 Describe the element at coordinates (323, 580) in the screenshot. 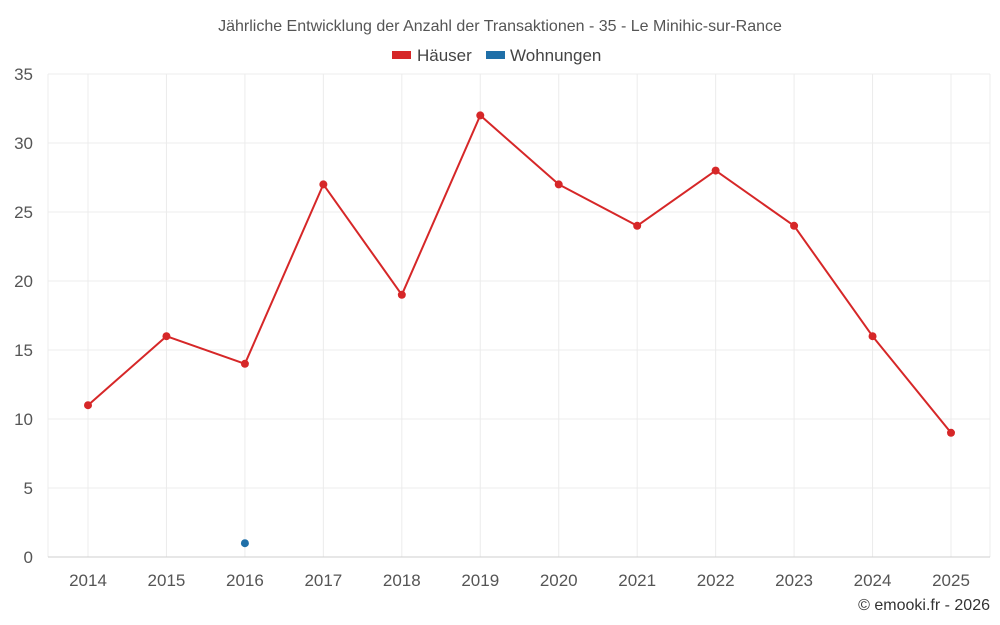

I see `x-tick-label: 2017` at that location.